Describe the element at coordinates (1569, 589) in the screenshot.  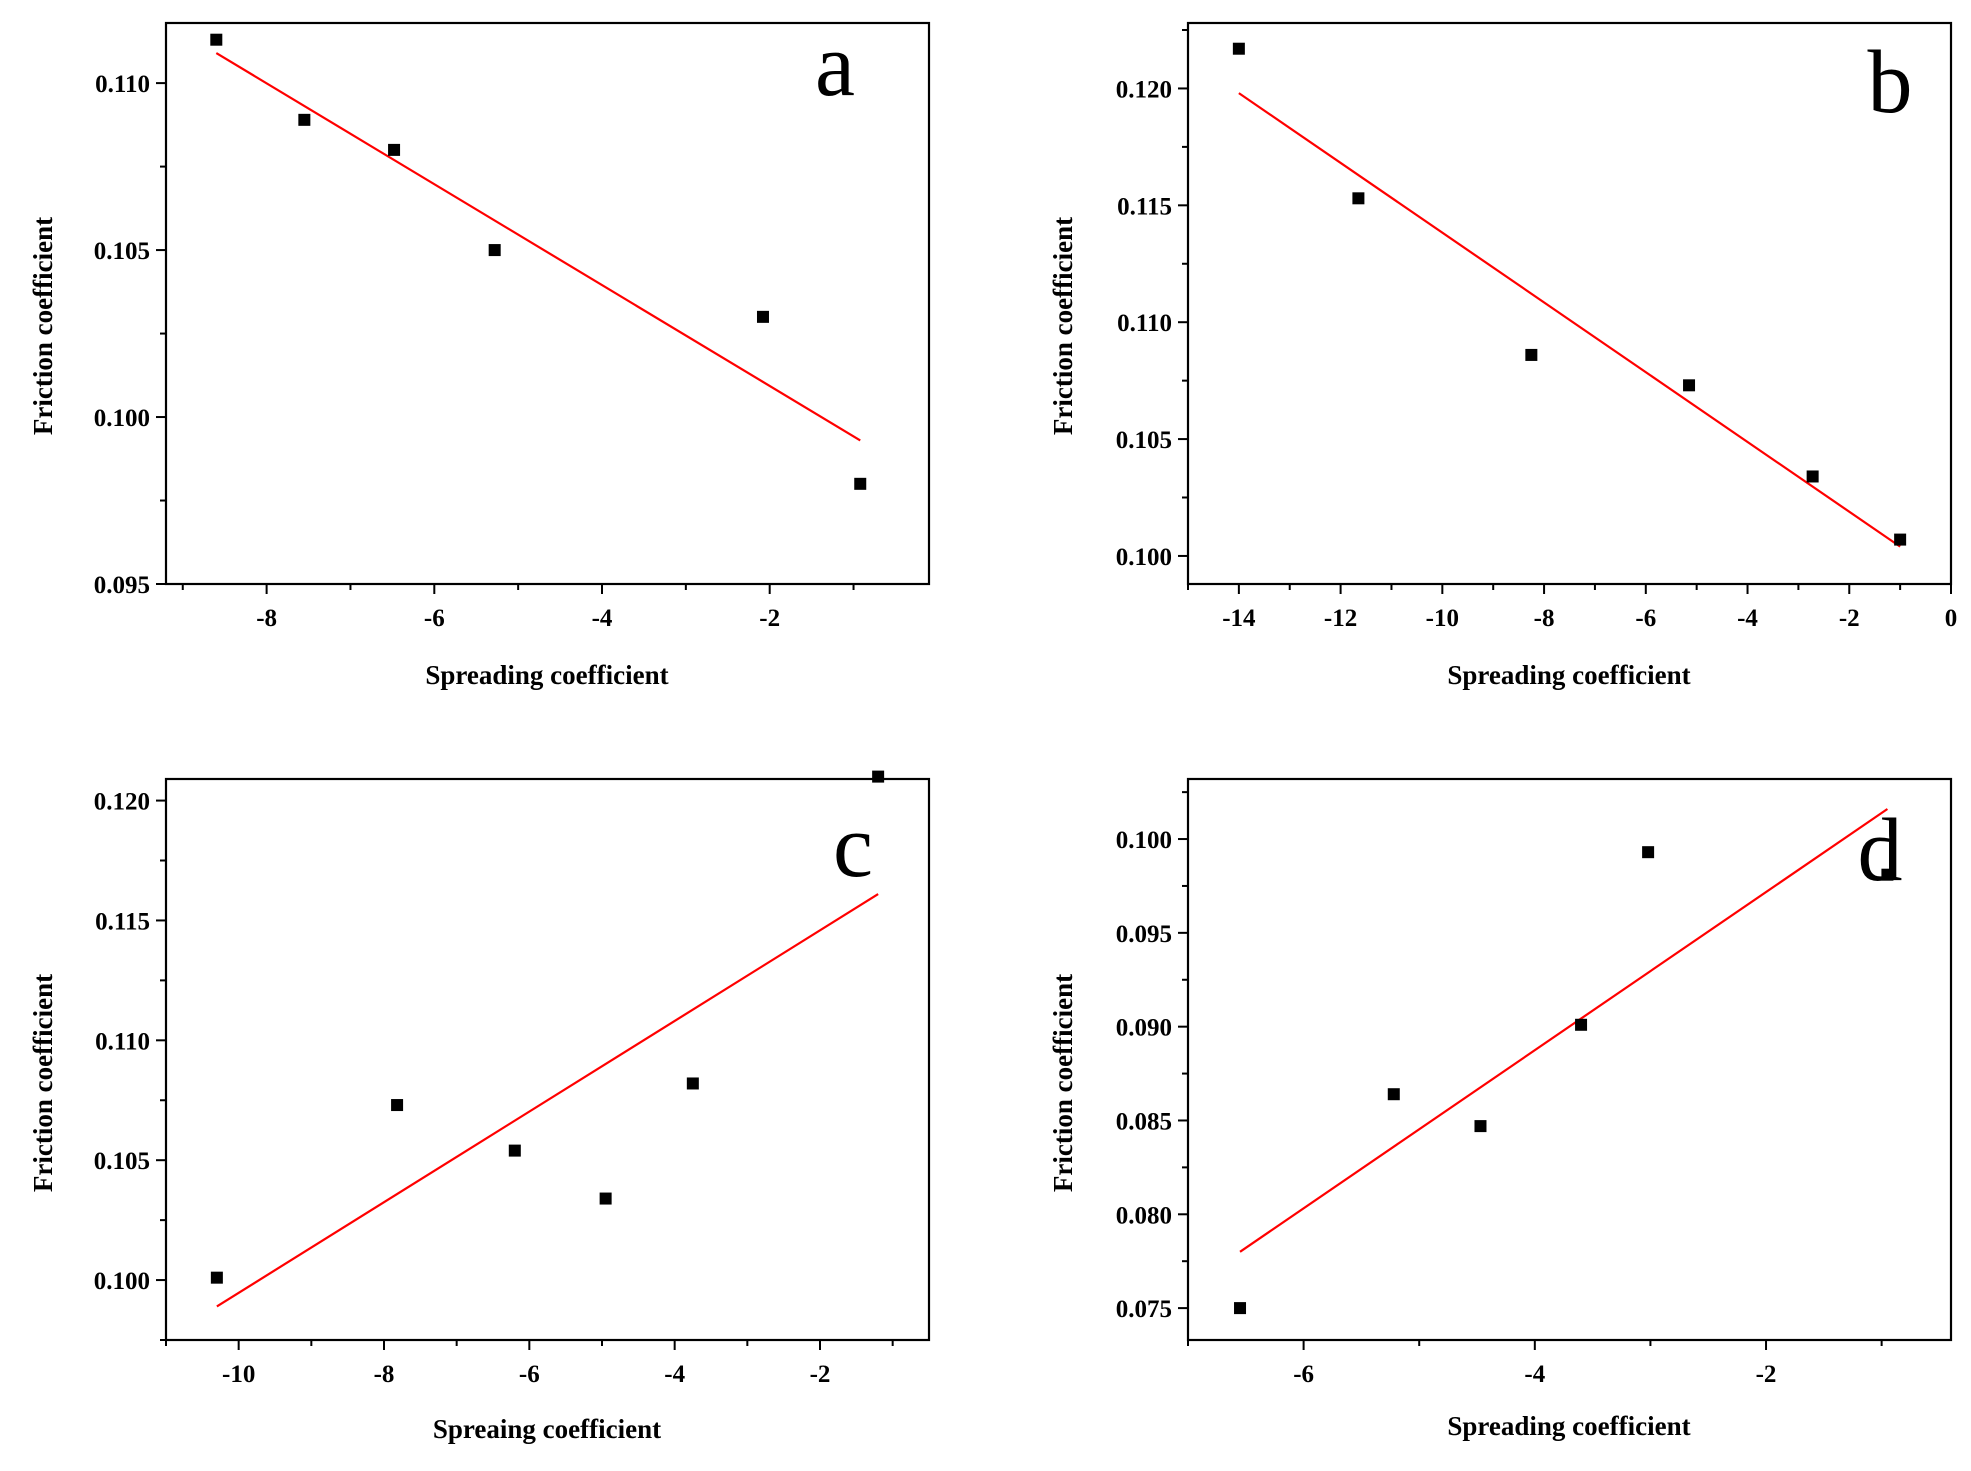
I see `panel-b-x-ticks` at that location.